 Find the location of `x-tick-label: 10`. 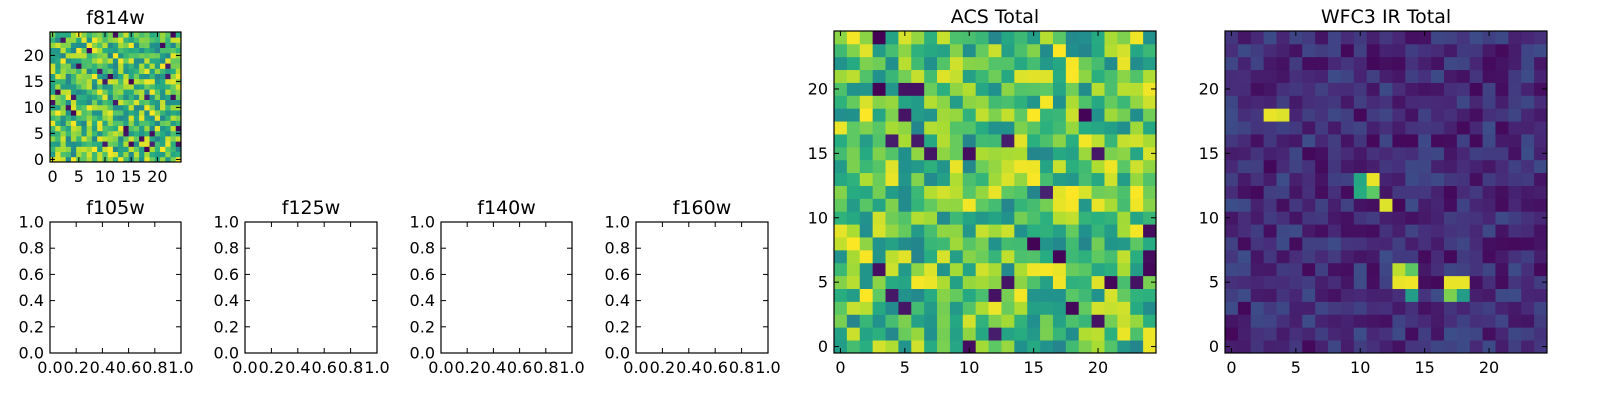

x-tick-label: 10 is located at coordinates (1360, 367).